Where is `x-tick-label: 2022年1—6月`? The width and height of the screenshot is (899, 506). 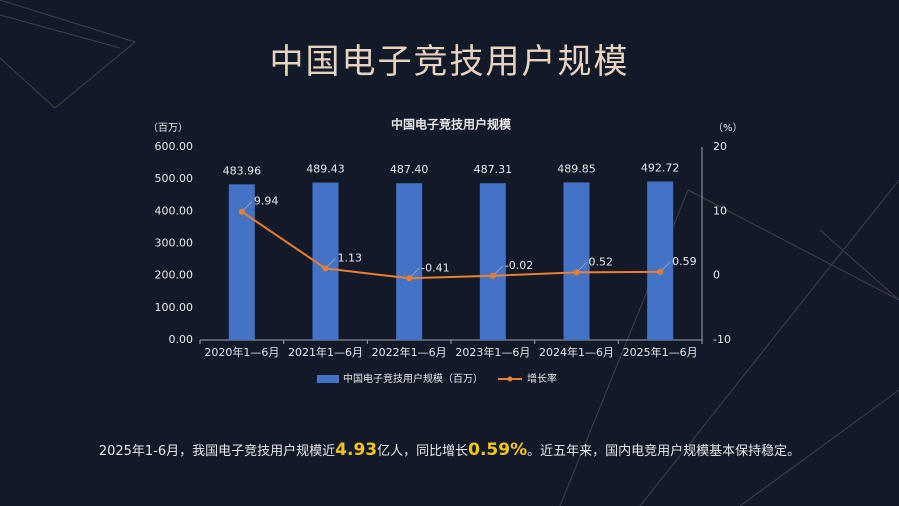
x-tick-label: 2022年1—6月 is located at coordinates (409, 352).